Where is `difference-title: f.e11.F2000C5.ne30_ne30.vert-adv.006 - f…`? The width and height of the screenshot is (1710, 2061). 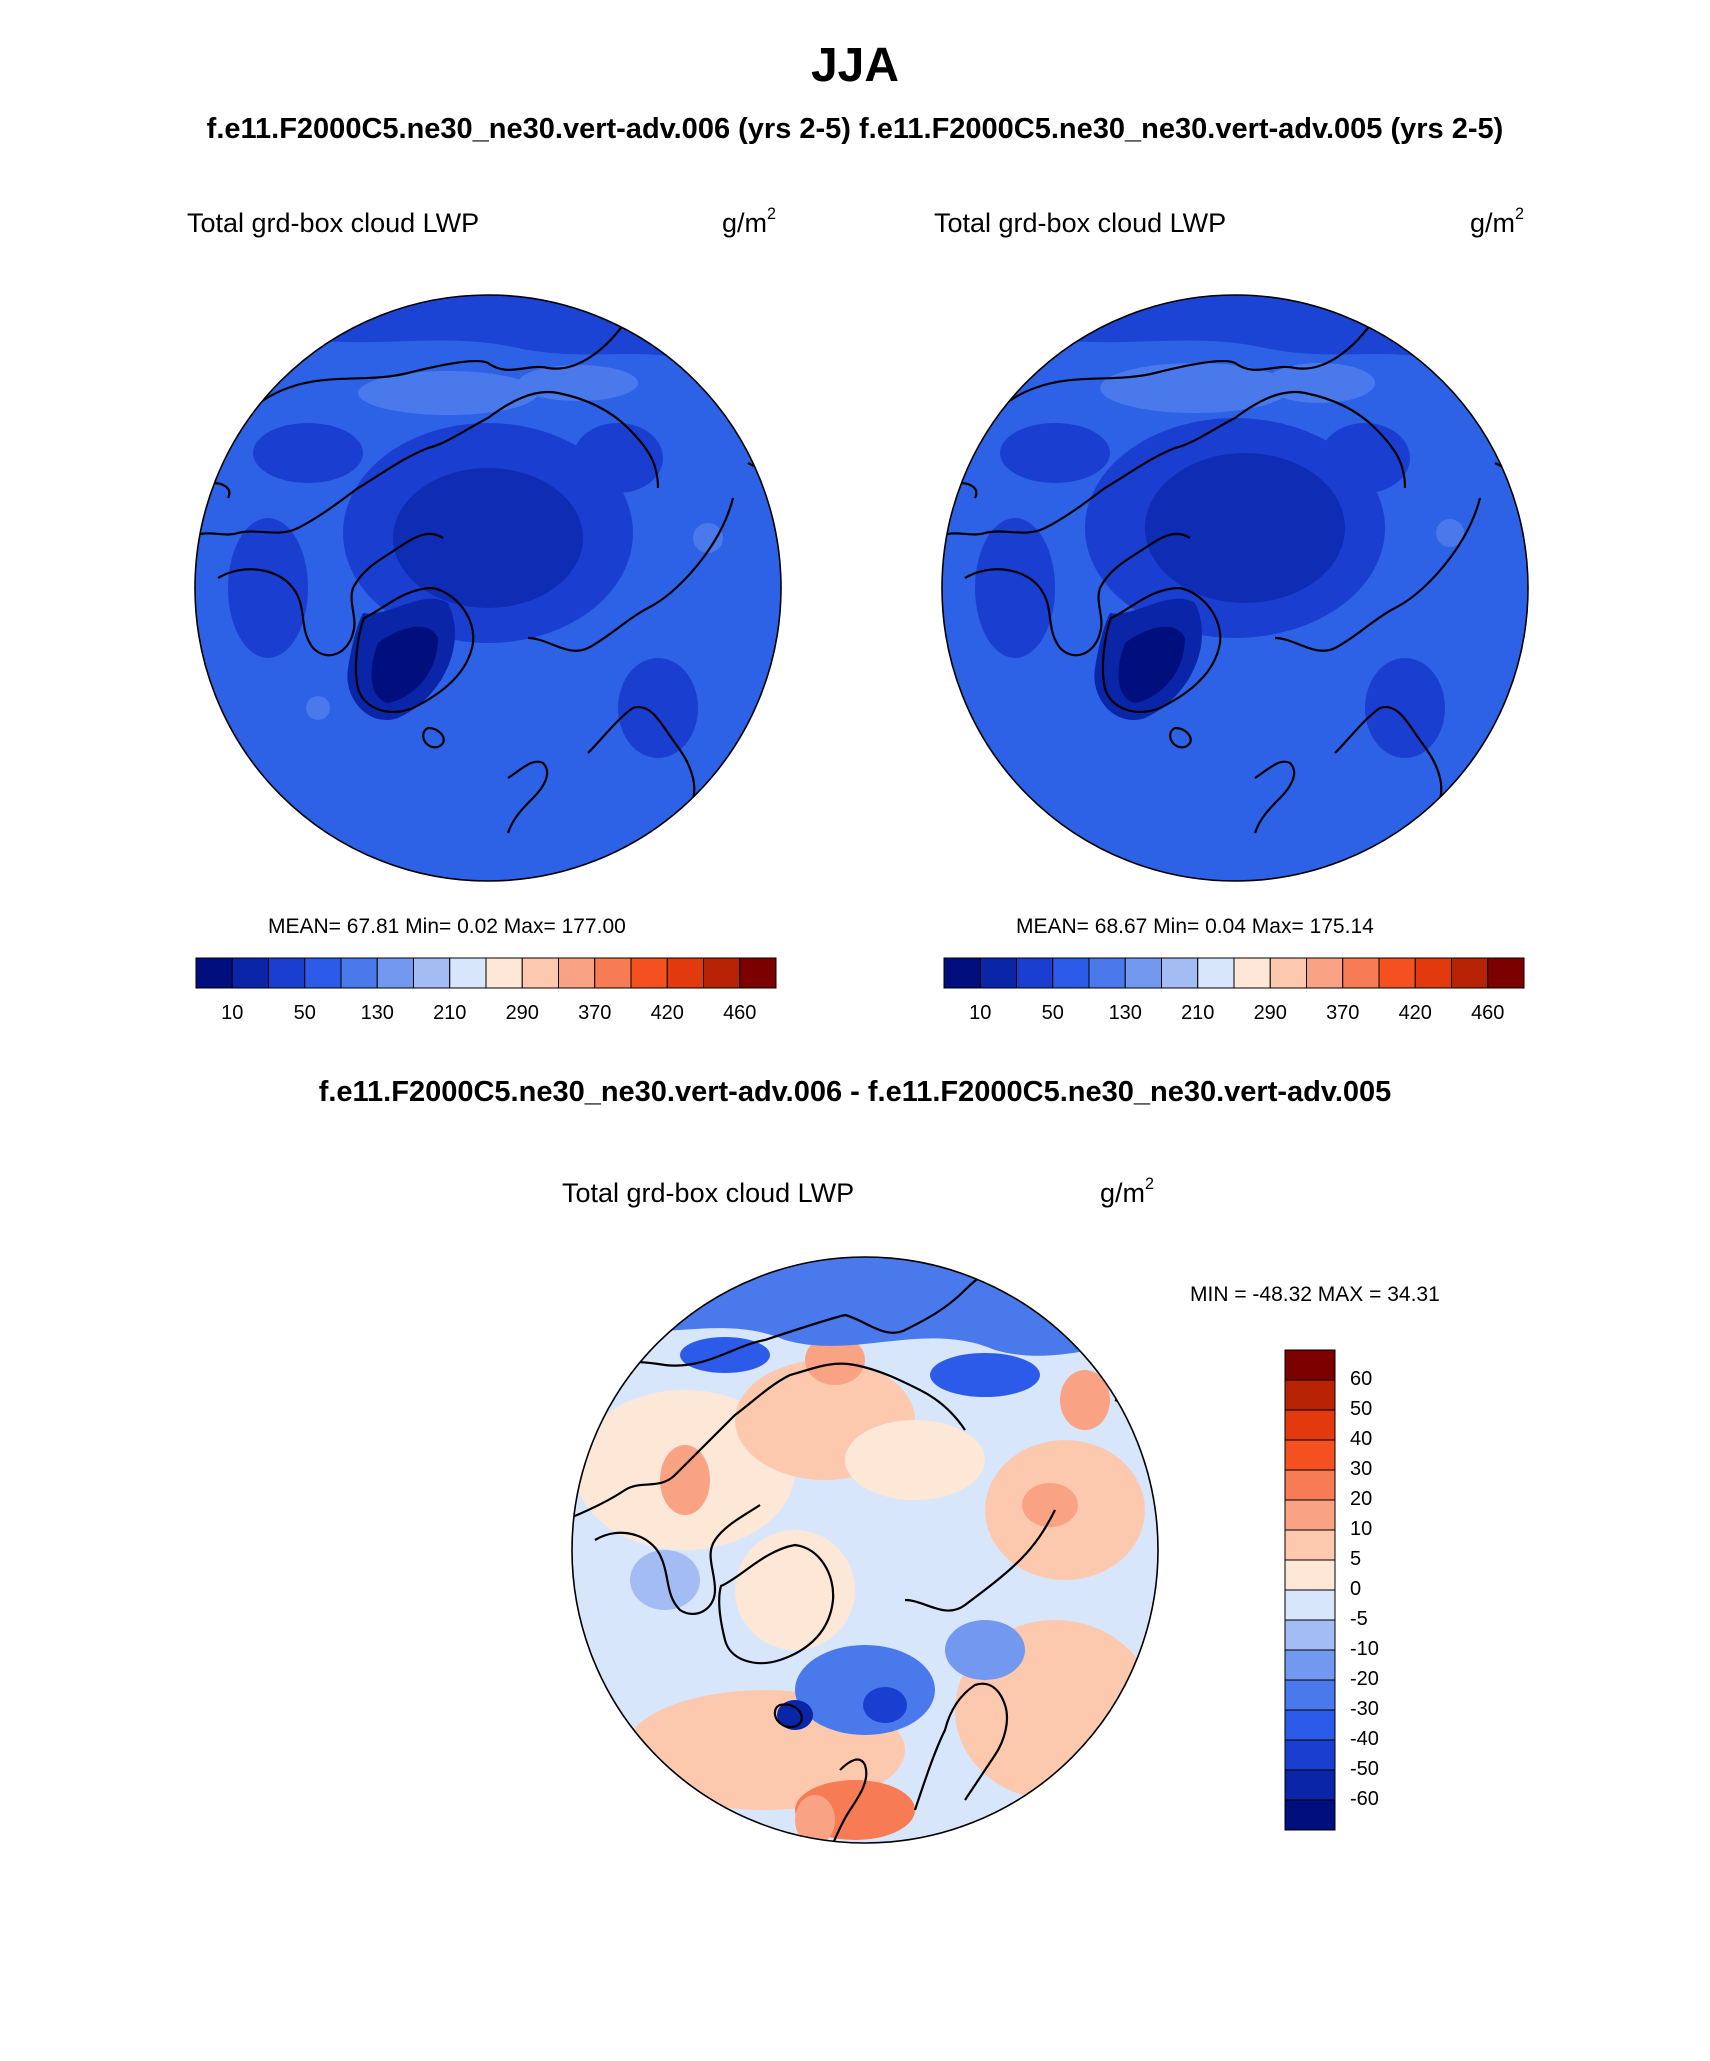
difference-title: f.e11.F2000C5.ne30_ne30.vert-adv.006 - f… is located at coordinates (855, 1092).